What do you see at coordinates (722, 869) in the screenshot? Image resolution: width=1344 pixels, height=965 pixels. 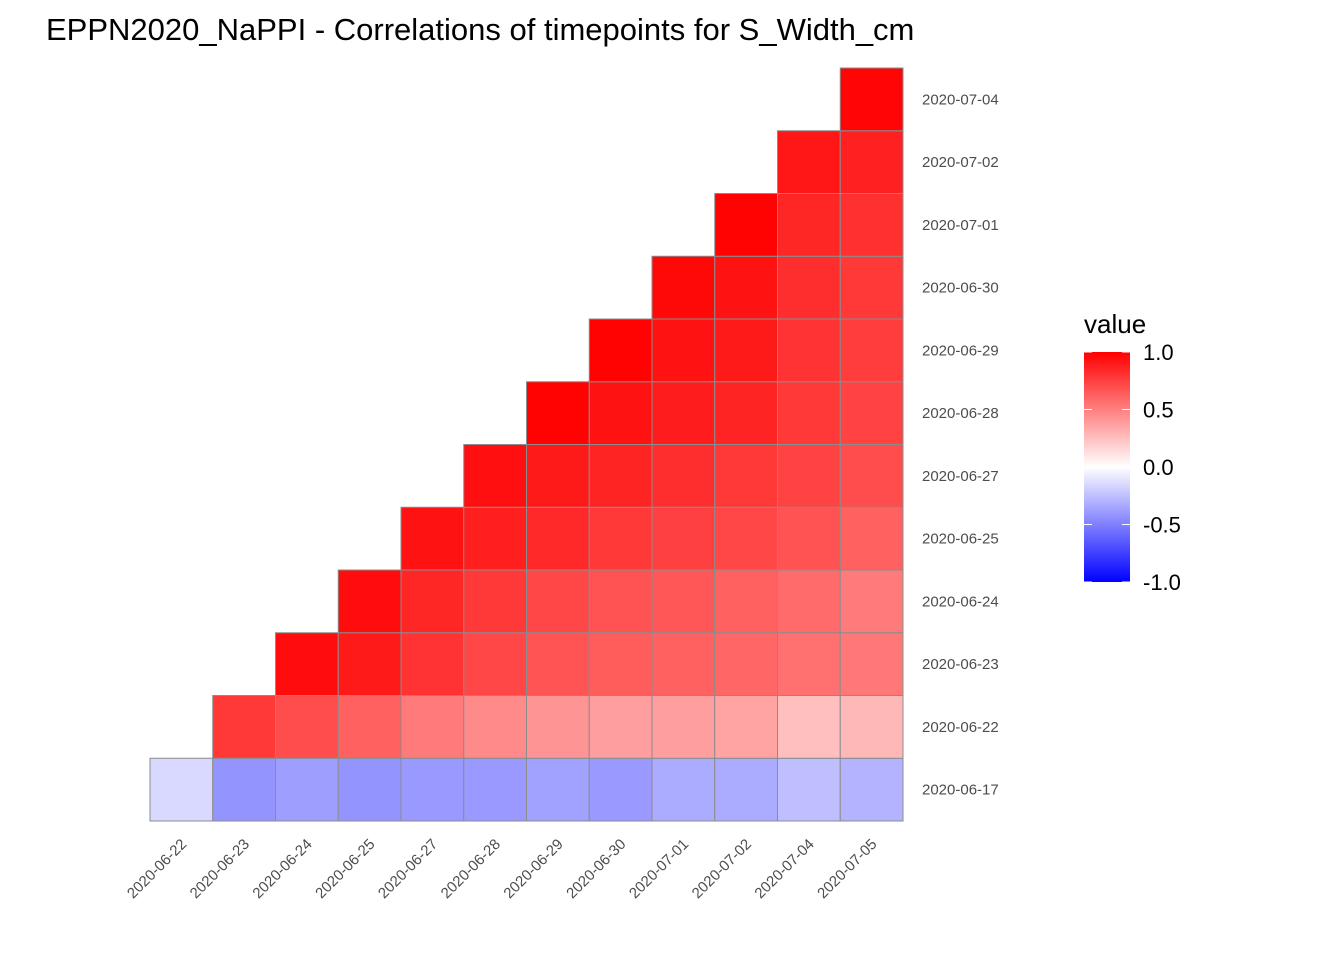 I see `x-tick-label: 2020-07-02` at bounding box center [722, 869].